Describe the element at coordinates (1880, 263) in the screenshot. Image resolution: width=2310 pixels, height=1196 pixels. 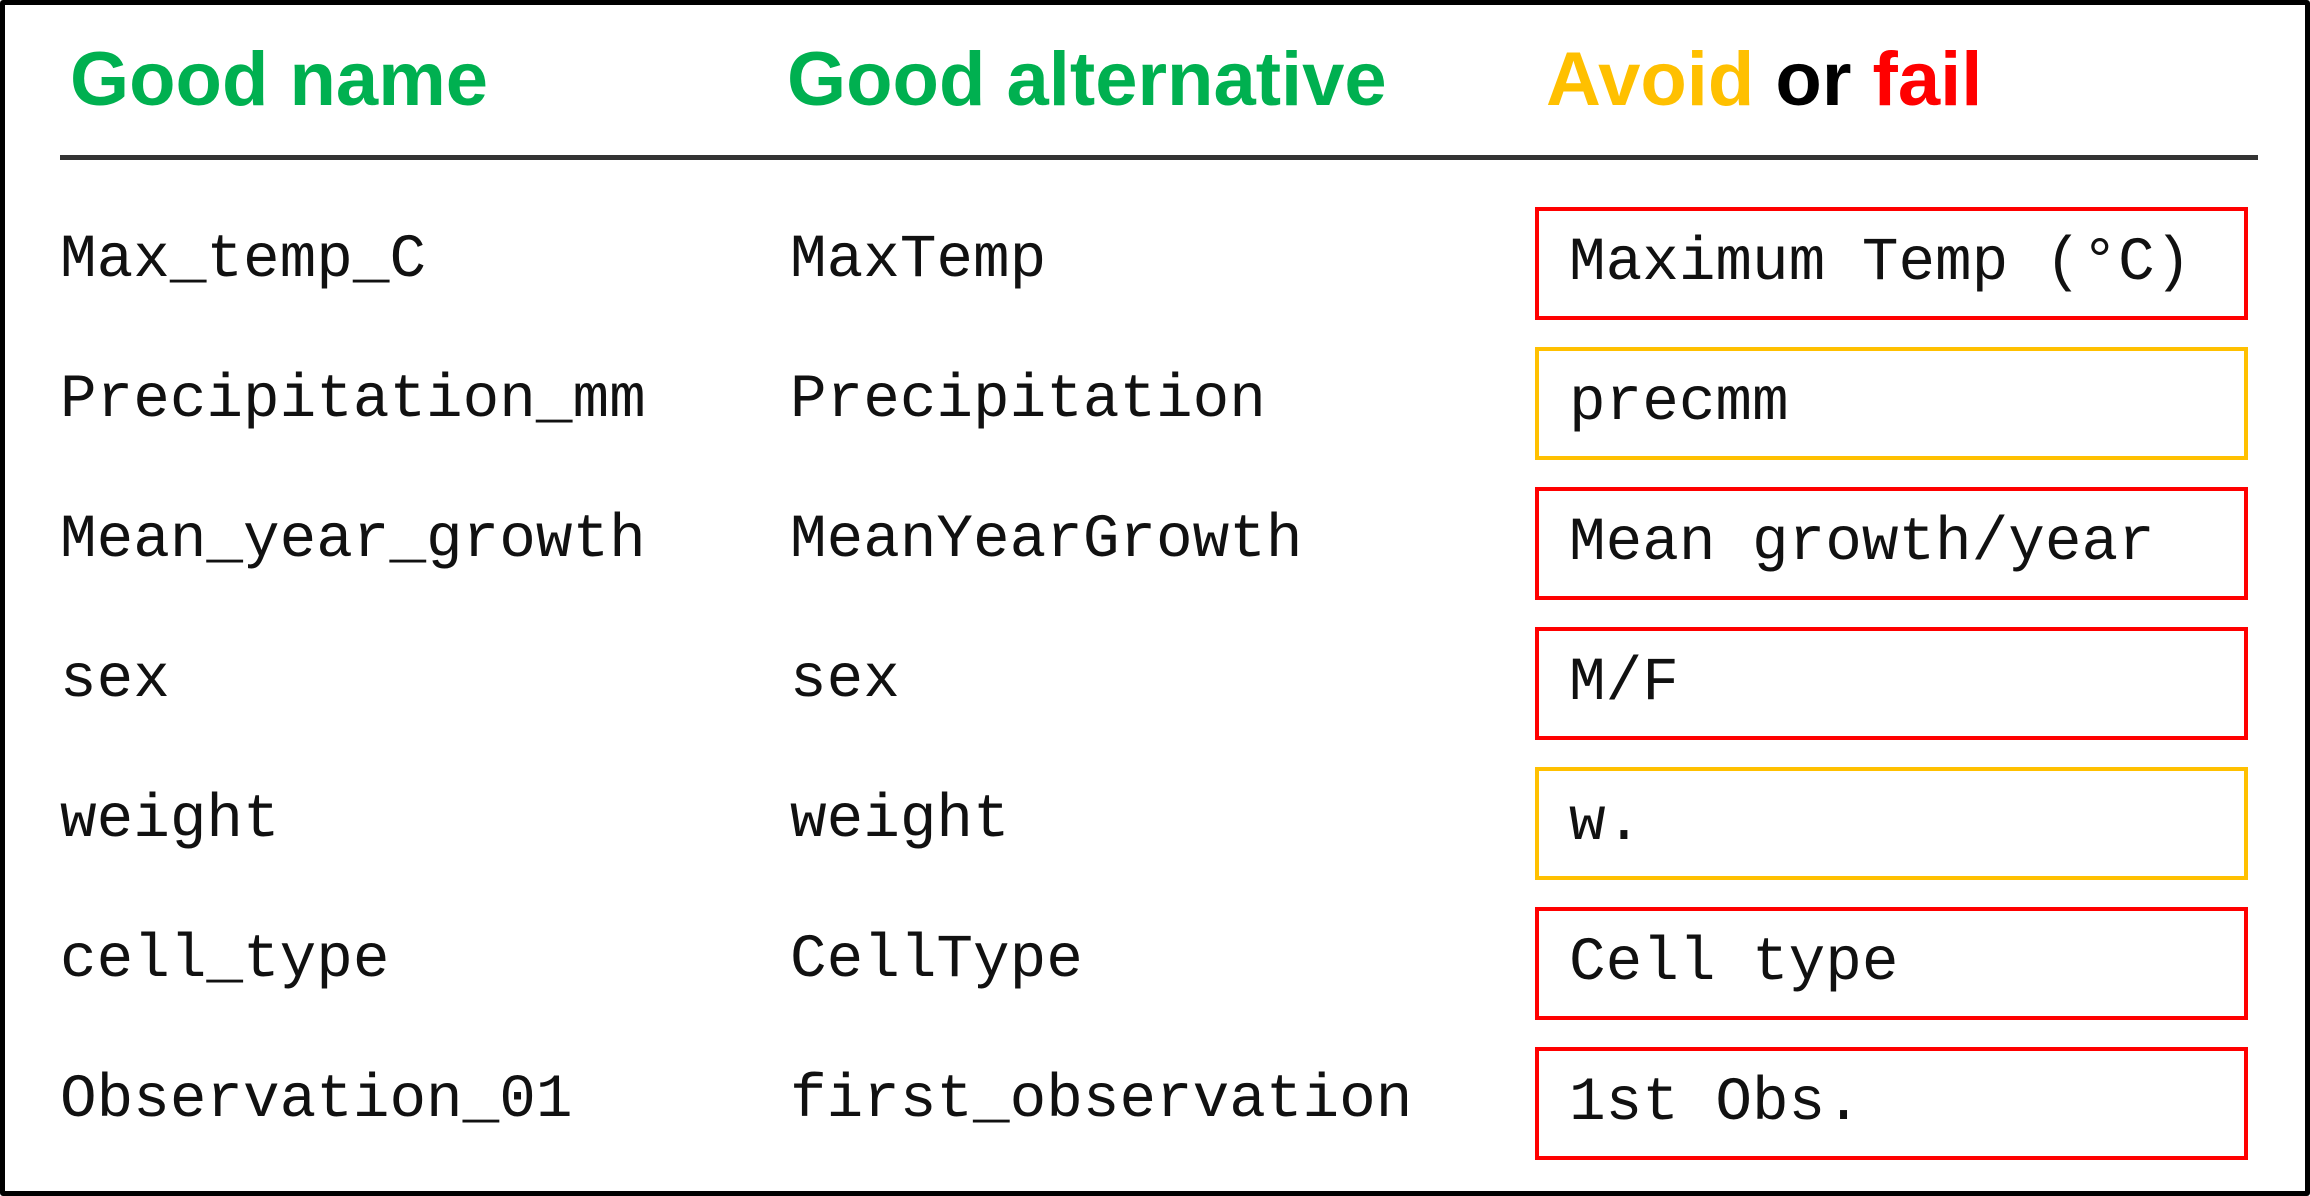
I see `bad-name-text: Maximum Temp (°C)` at that location.